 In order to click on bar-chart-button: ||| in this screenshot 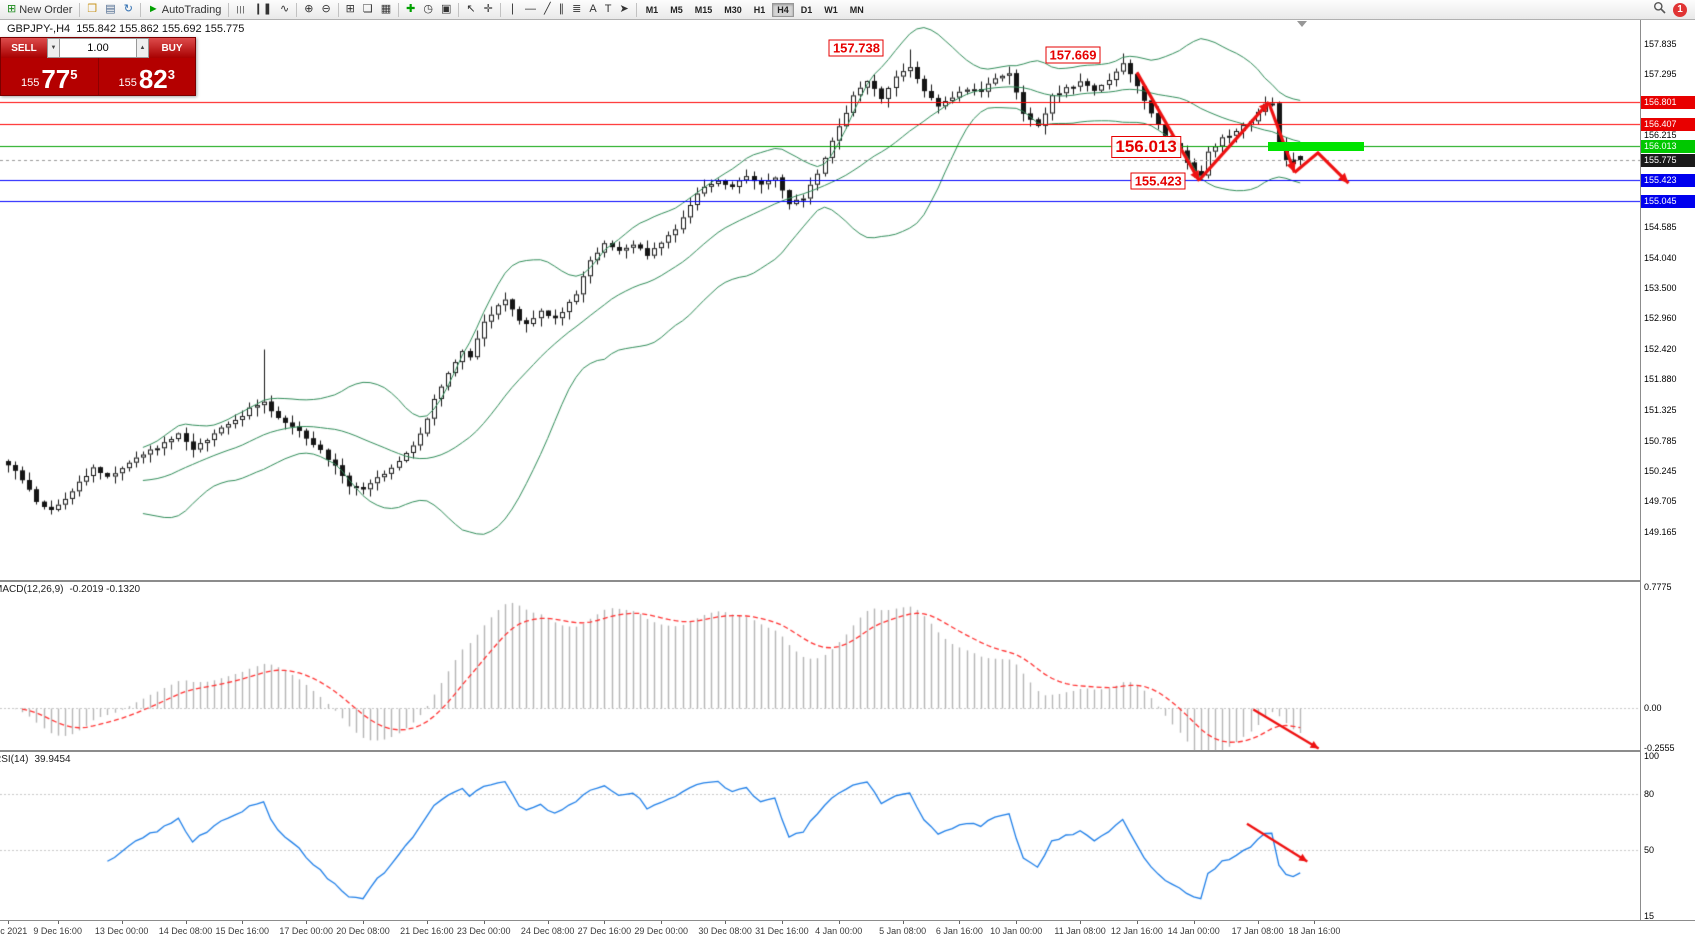, I will do `click(240, 9)`.